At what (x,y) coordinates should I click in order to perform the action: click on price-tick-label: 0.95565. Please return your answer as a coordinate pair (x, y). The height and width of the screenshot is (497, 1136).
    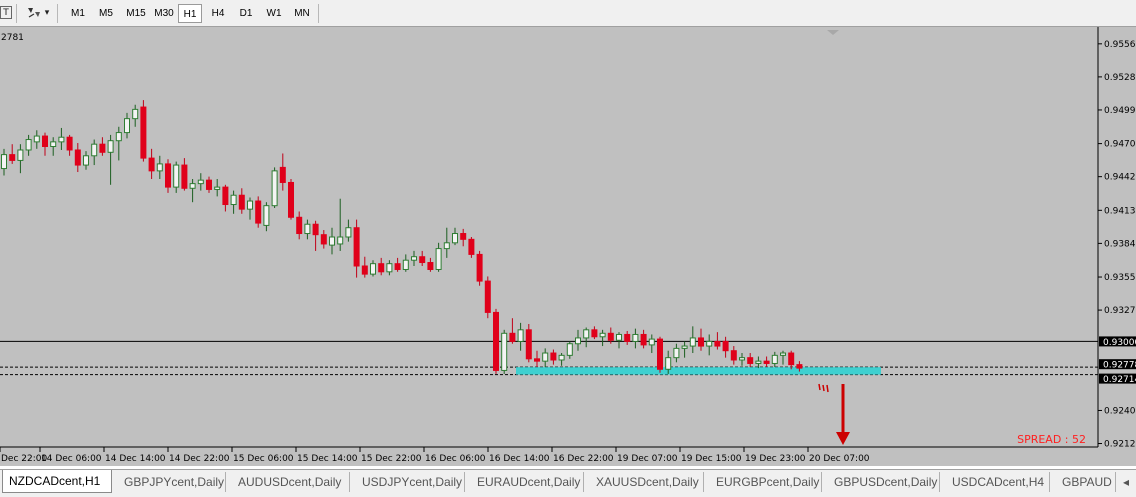
    Looking at the image, I should click on (1120, 45).